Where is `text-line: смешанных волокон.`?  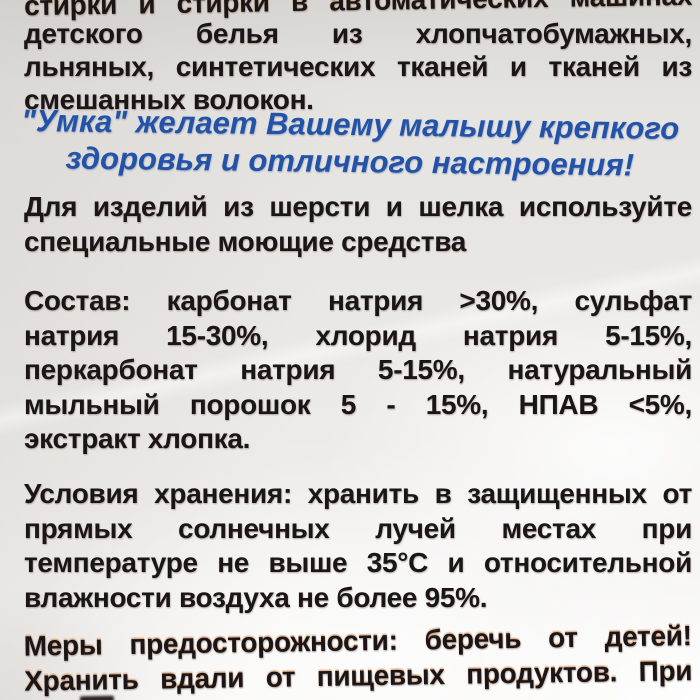 text-line: смешанных волокон. is located at coordinates (169, 99).